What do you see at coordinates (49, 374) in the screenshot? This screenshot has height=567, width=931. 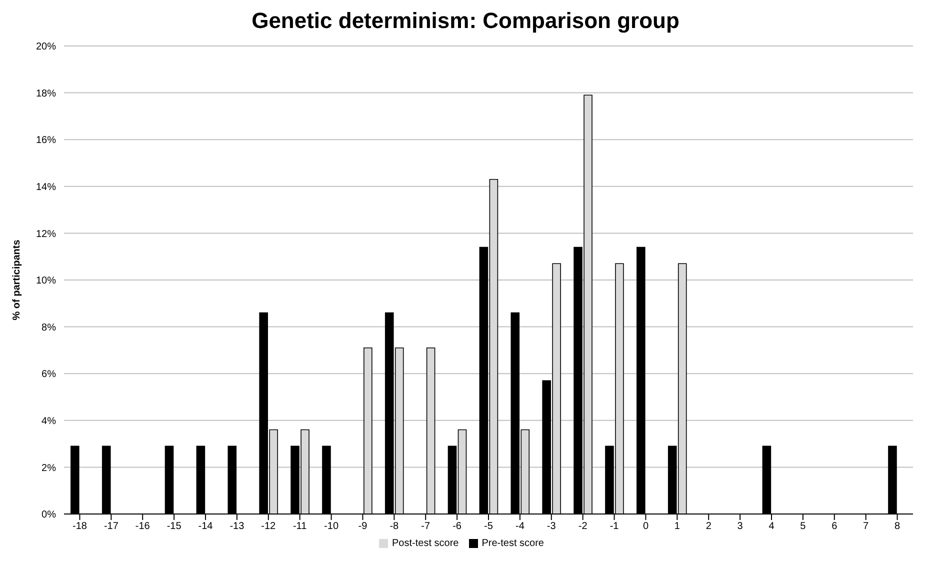 I see `y-tick-label: 6%` at bounding box center [49, 374].